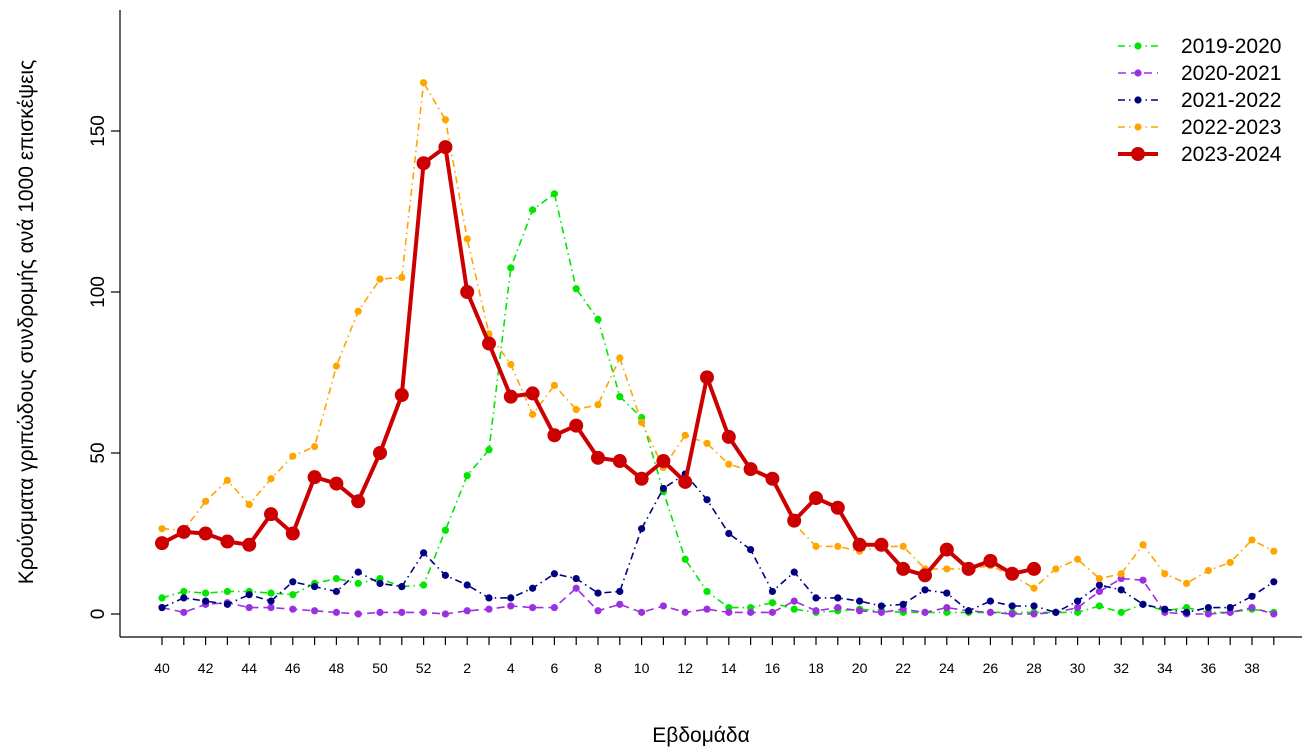  I want to click on y-tick-label: 100, so click(98, 292).